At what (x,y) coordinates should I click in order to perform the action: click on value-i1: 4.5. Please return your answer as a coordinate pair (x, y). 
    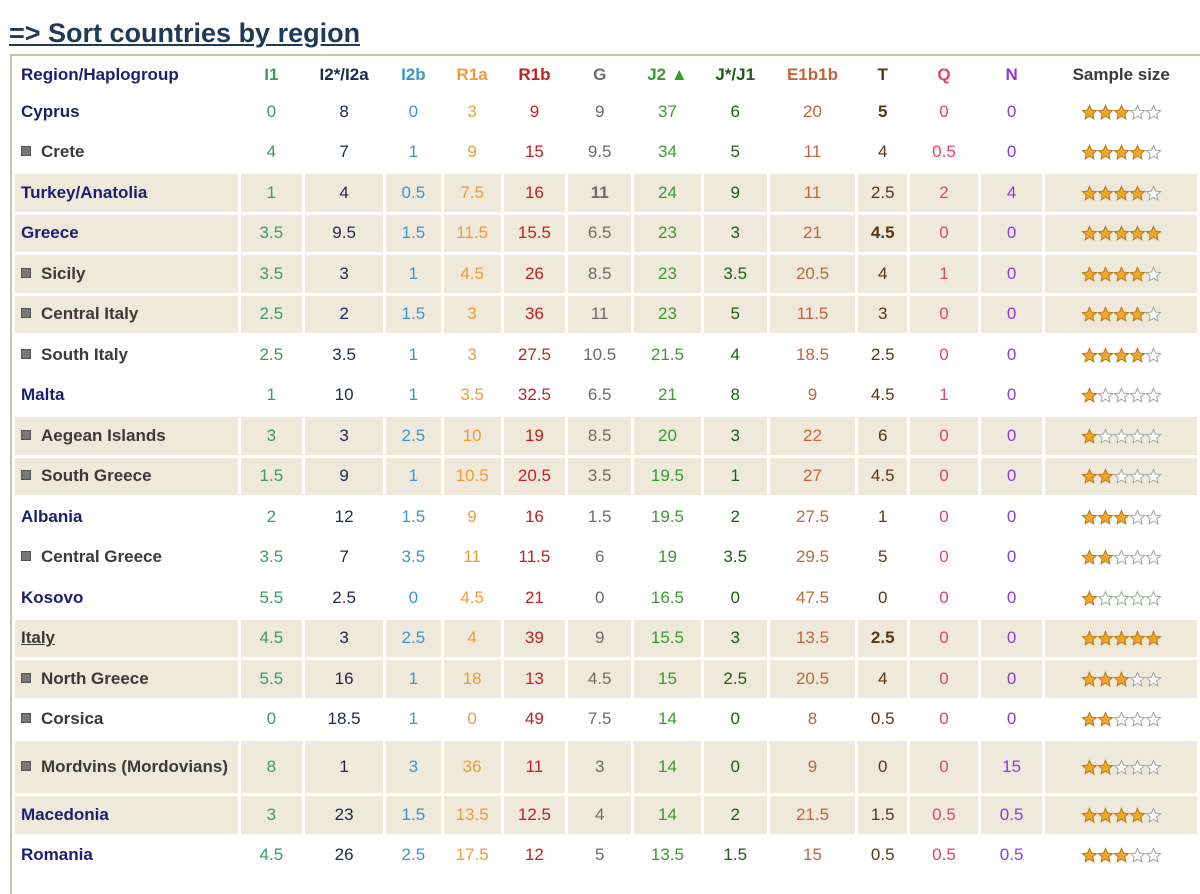
    Looking at the image, I should click on (271, 857).